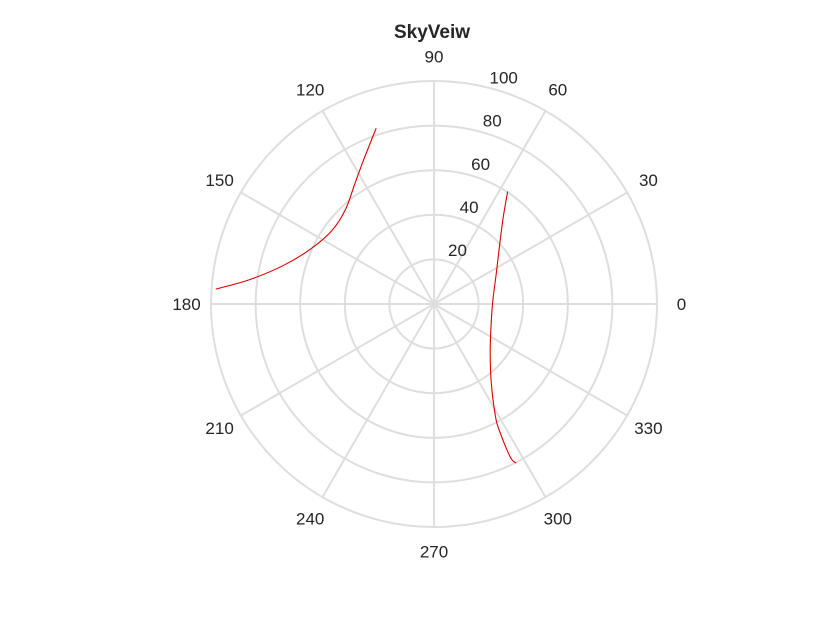  Describe the element at coordinates (681, 304) in the screenshot. I see `theta-tick-label-0: 0` at that location.